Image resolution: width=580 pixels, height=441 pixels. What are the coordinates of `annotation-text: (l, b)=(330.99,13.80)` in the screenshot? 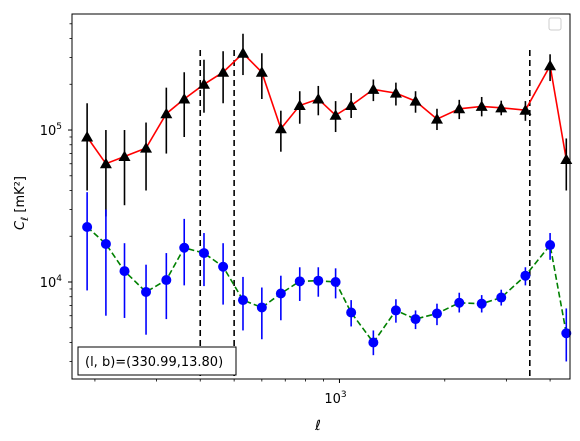 It's located at (154, 362).